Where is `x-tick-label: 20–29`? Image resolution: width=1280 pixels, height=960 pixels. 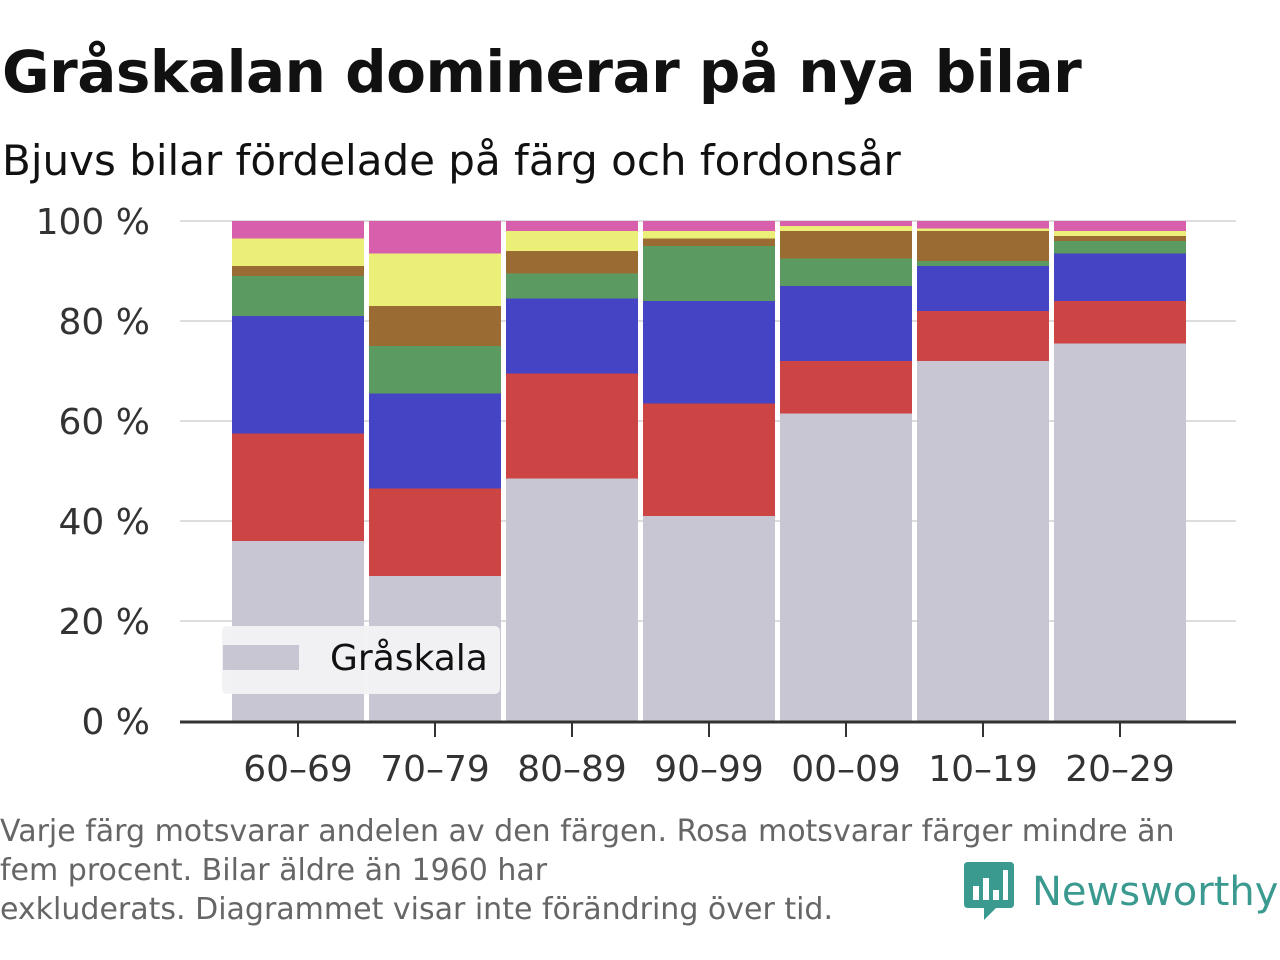
x-tick-label: 20–29 is located at coordinates (1120, 769).